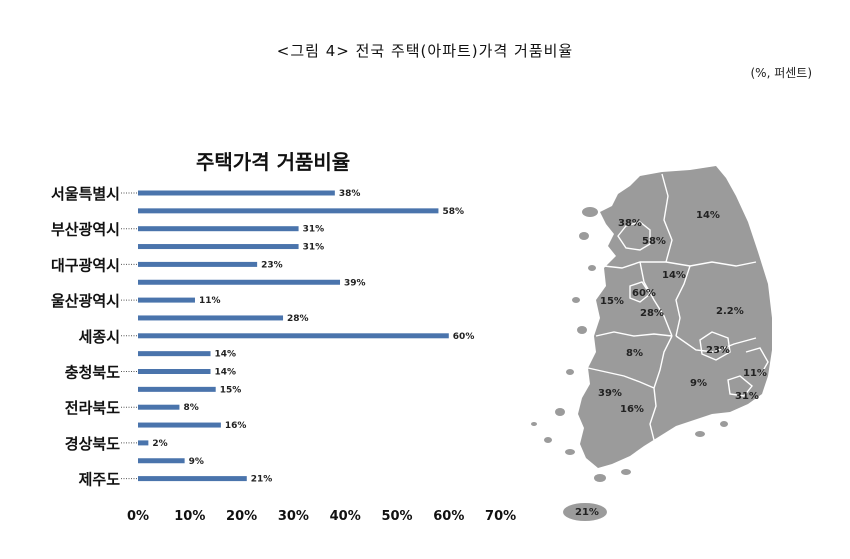 This screenshot has width=850, height=559. What do you see at coordinates (644, 293) in the screenshot?
I see `map-region-value: 60%` at bounding box center [644, 293].